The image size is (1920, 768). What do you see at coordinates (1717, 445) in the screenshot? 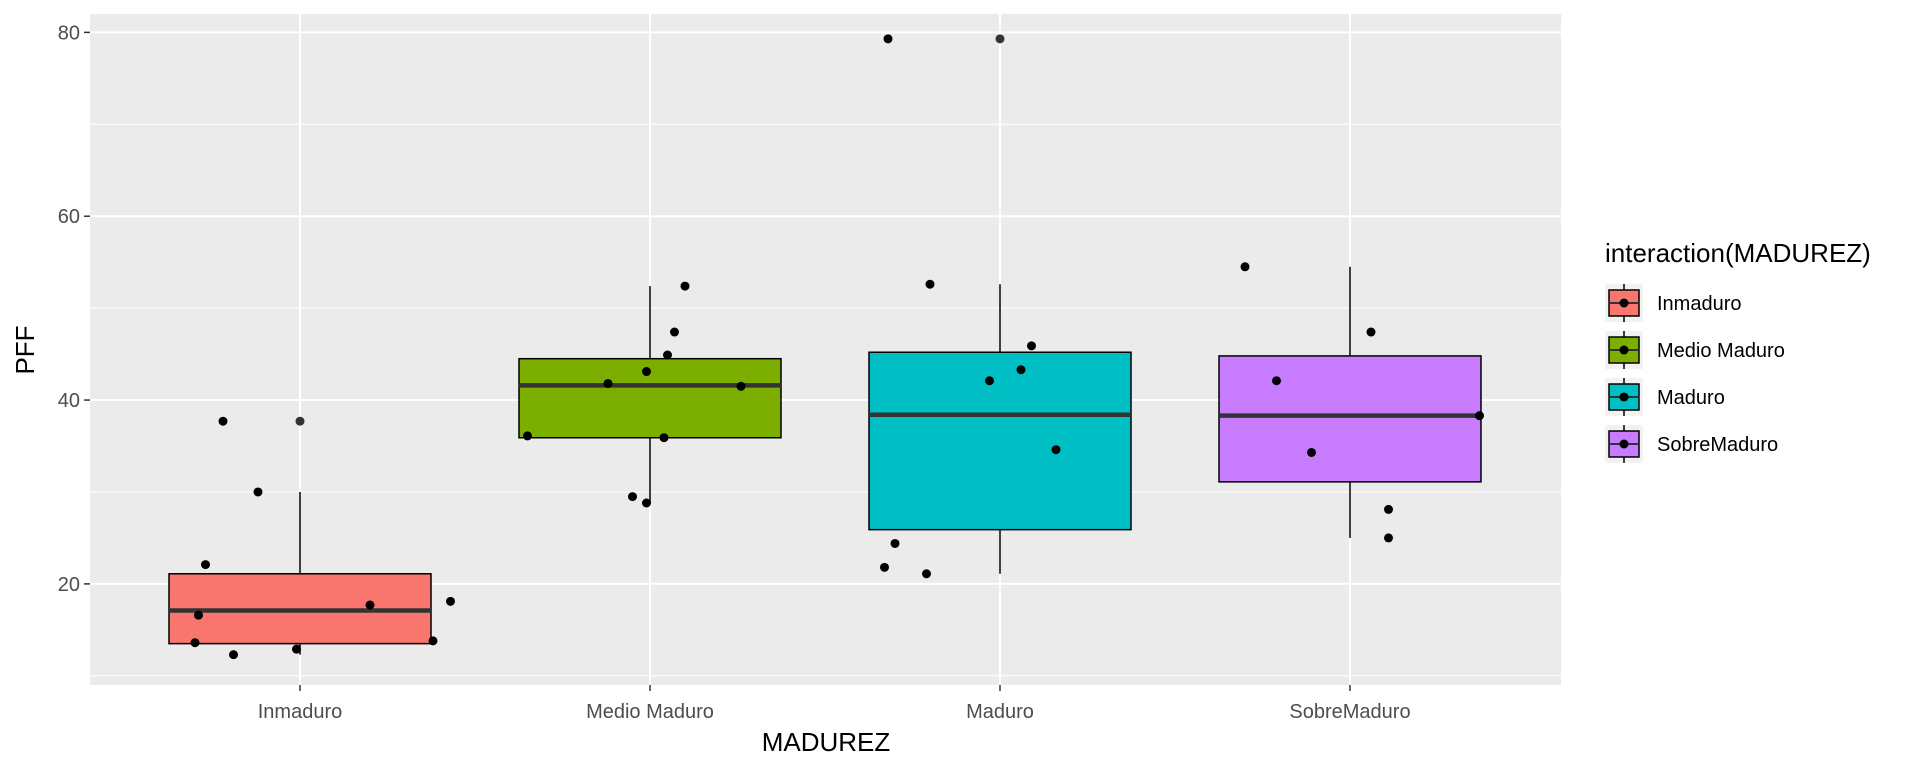
I see `legend-label: SobreMaduro` at bounding box center [1717, 445].